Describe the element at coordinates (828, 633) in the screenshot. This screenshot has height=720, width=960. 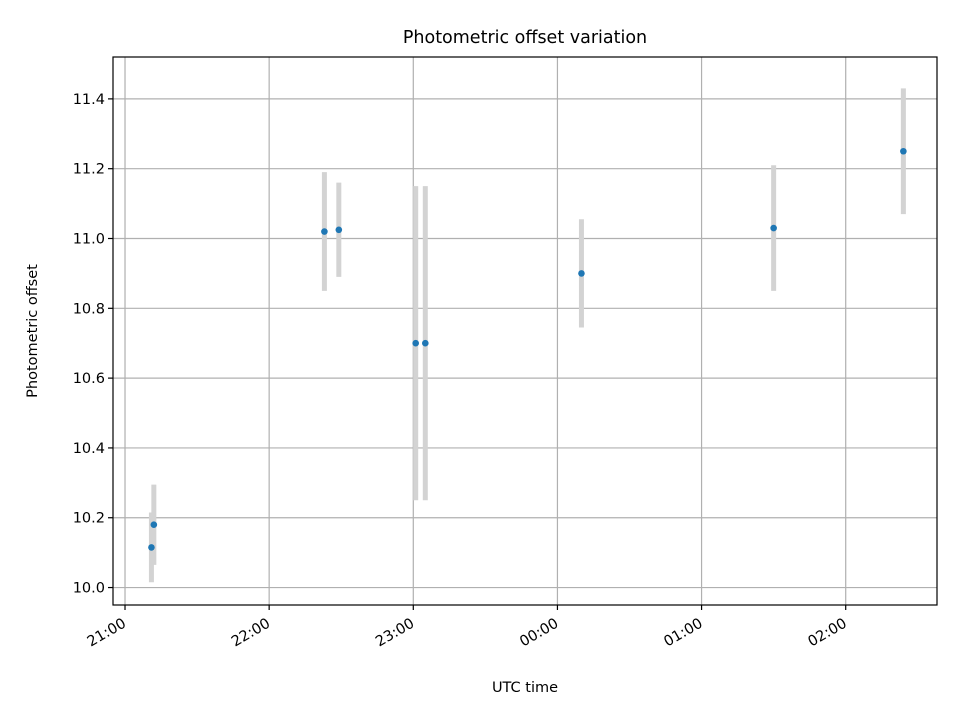
I see `x-tick-label: 02:00` at that location.